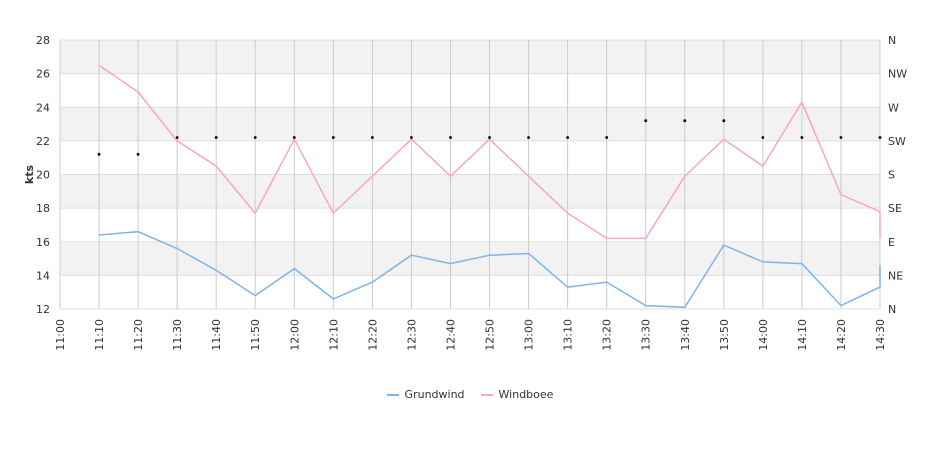 This screenshot has height=454, width=940. What do you see at coordinates (763, 335) in the screenshot?
I see `x-tick-label: 14:00` at bounding box center [763, 335].